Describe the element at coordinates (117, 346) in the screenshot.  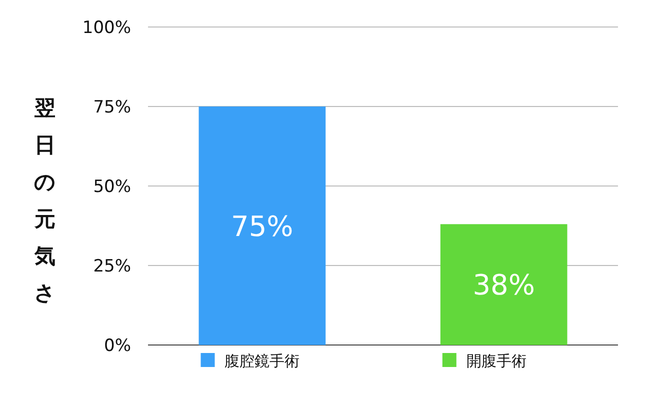
I see `y-tick-label: 0%` at that location.